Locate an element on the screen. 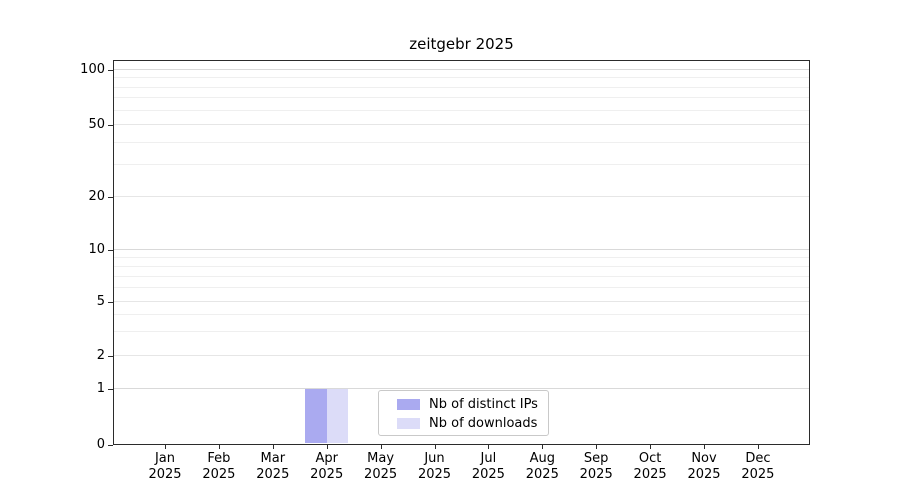 This screenshot has height=500, width=900. y-tick-label: 1 is located at coordinates (100, 388).